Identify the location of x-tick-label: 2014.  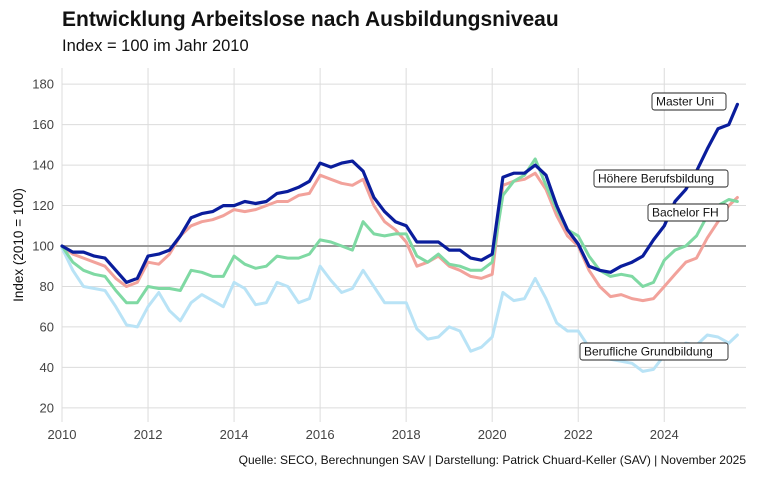
(234, 434).